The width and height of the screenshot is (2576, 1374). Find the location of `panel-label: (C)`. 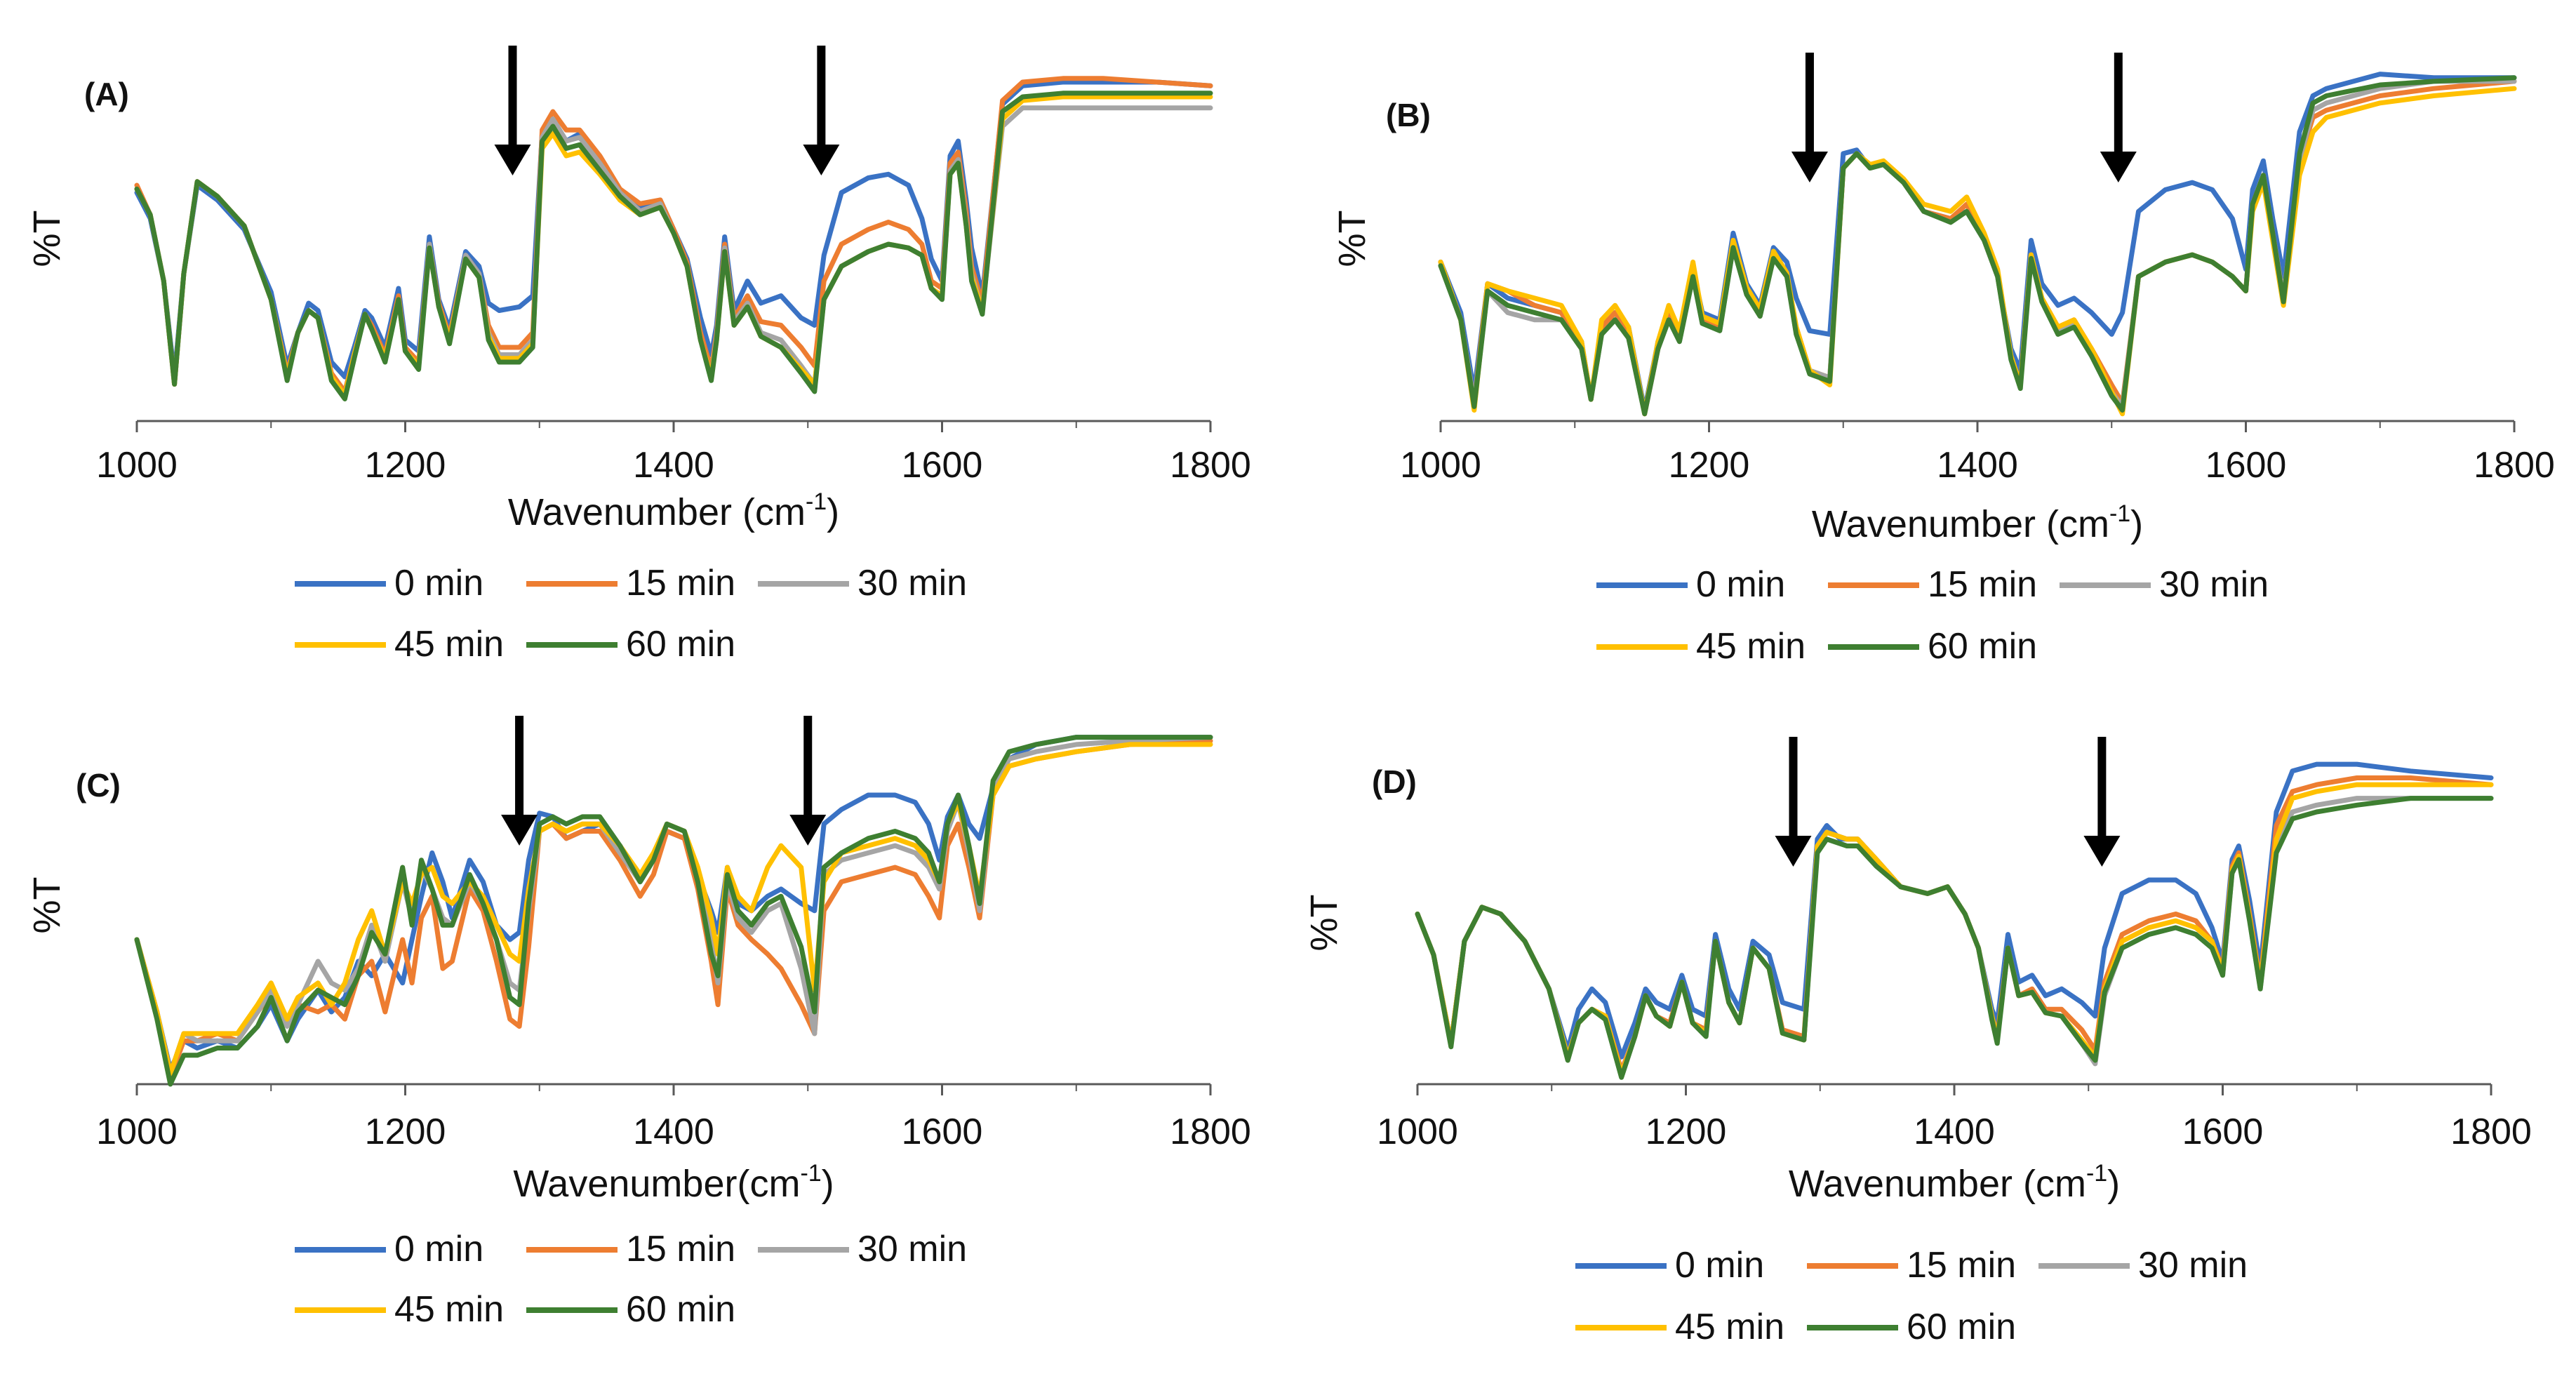

panel-label: (C) is located at coordinates (98, 785).